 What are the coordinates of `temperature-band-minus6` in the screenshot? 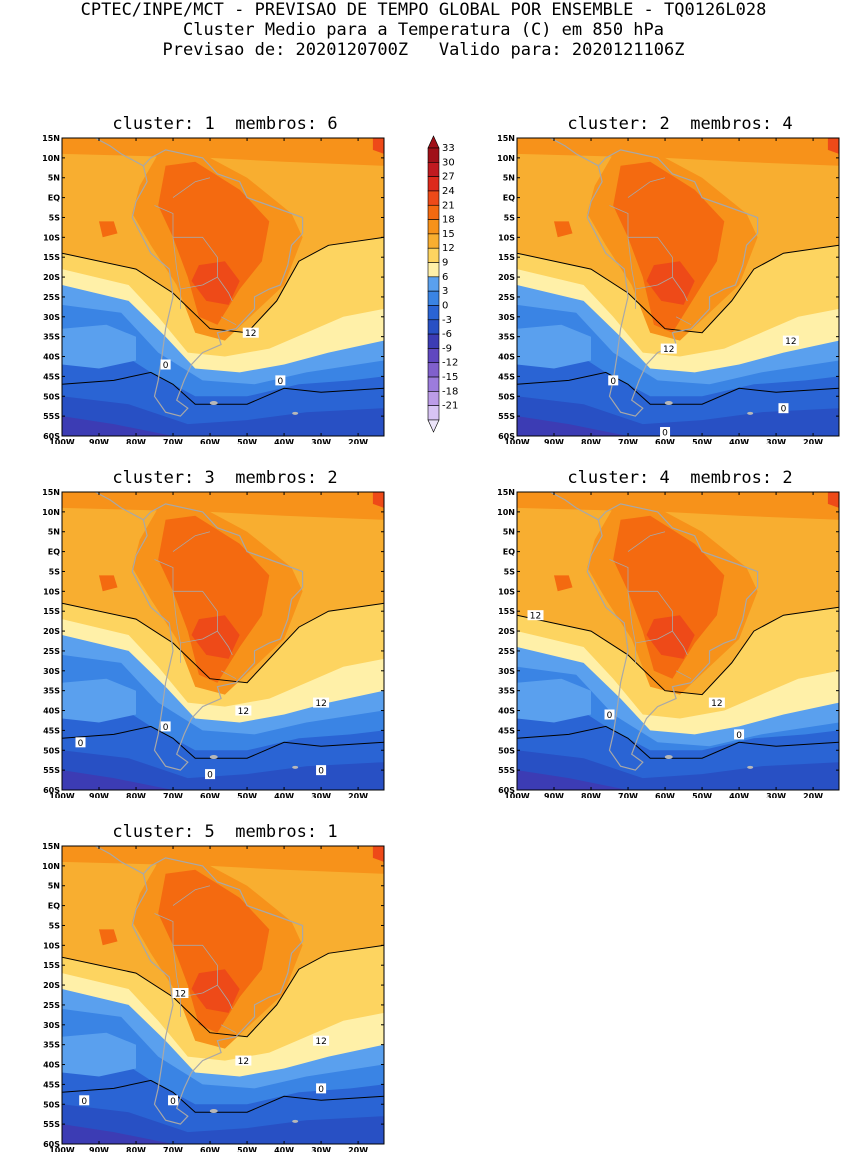 It's located at (117, 1134).